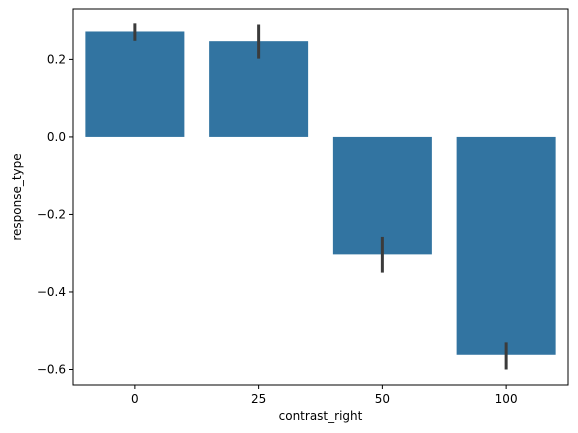 This screenshot has width=578, height=433. Describe the element at coordinates (51, 292) in the screenshot. I see `y-tick-label: −0.4` at that location.